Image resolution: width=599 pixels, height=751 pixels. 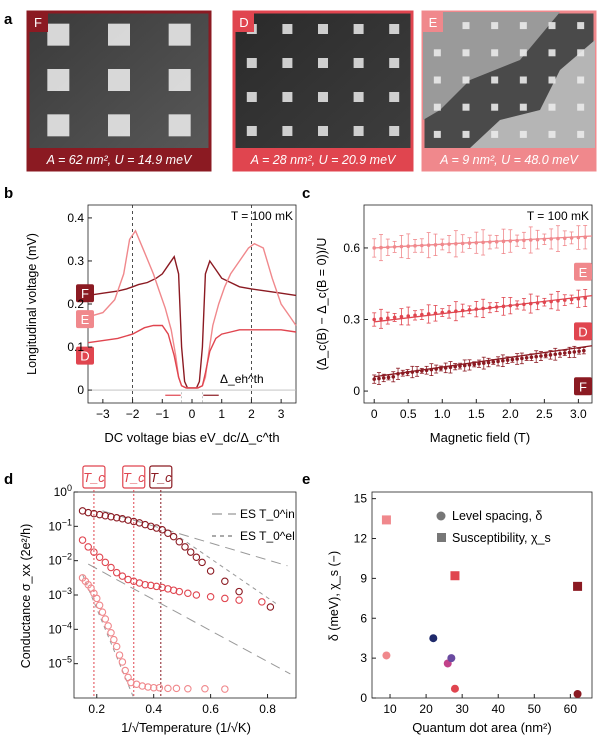 I want to click on es-fit-line, so click(x=225, y=568).